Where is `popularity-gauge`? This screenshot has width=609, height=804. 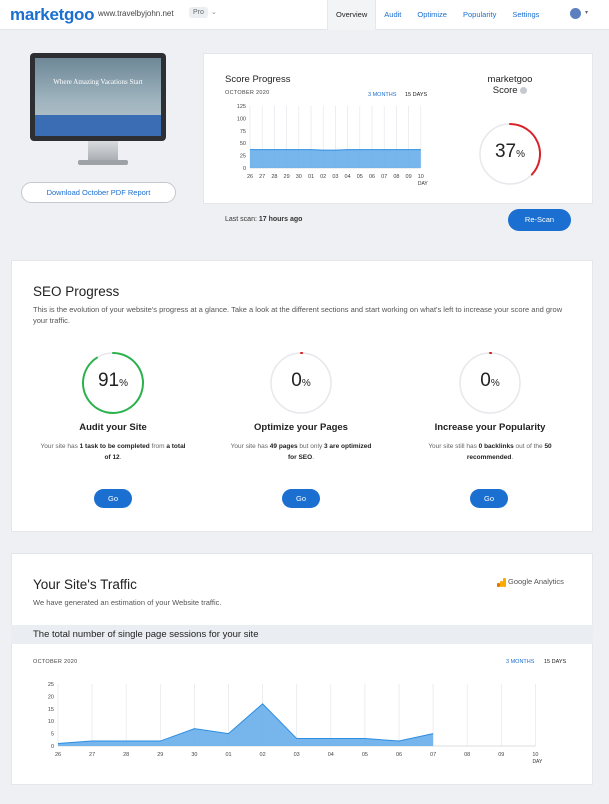
popularity-gauge is located at coordinates (490, 382).